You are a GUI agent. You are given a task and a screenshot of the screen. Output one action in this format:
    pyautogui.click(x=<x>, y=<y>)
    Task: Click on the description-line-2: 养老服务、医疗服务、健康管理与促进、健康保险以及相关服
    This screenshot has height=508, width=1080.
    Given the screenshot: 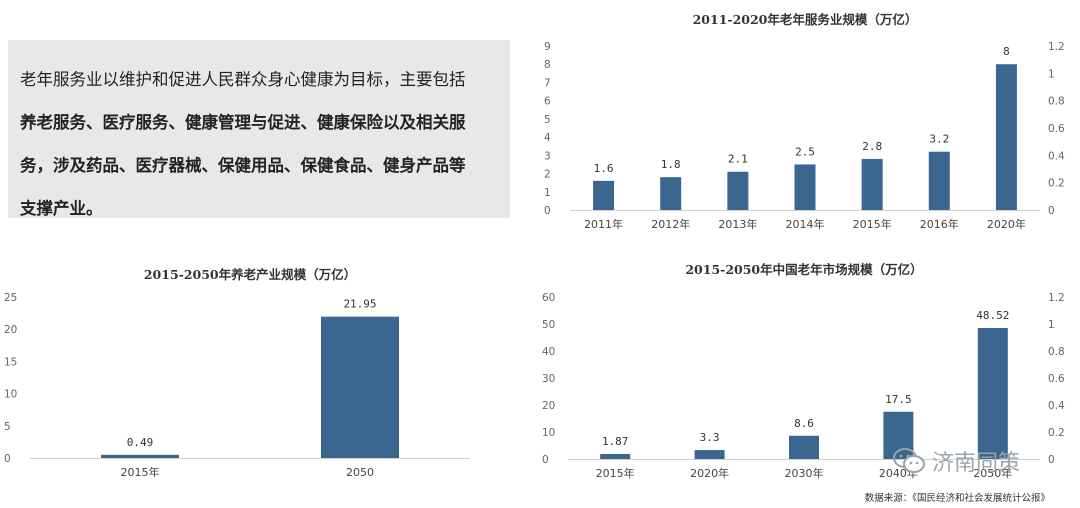 What is the action you would take?
    pyautogui.click(x=243, y=122)
    